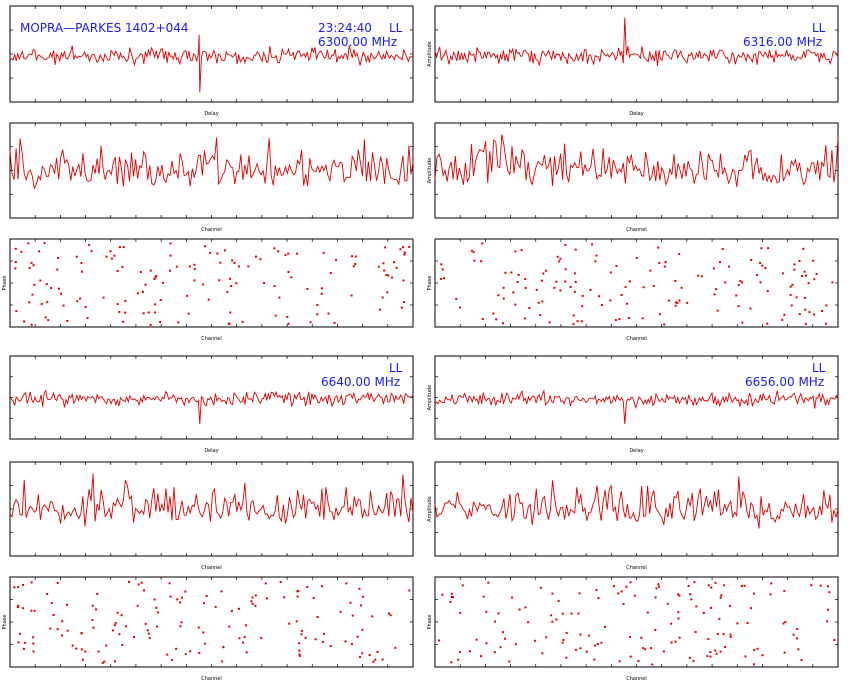 The width and height of the screenshot is (850, 680). I want to click on channel-amplitude-trace, so click(211, 163).